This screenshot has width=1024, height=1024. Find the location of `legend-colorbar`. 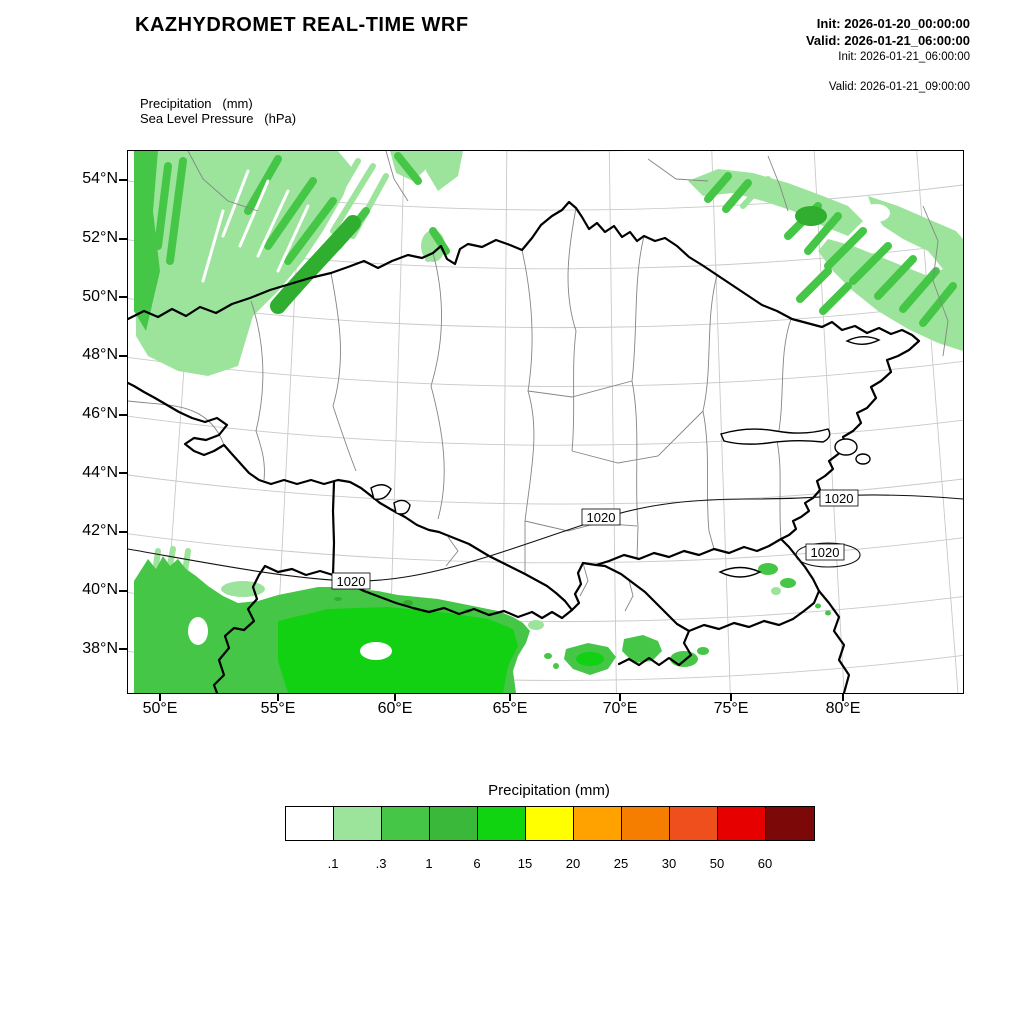

legend-colorbar is located at coordinates (550, 823).